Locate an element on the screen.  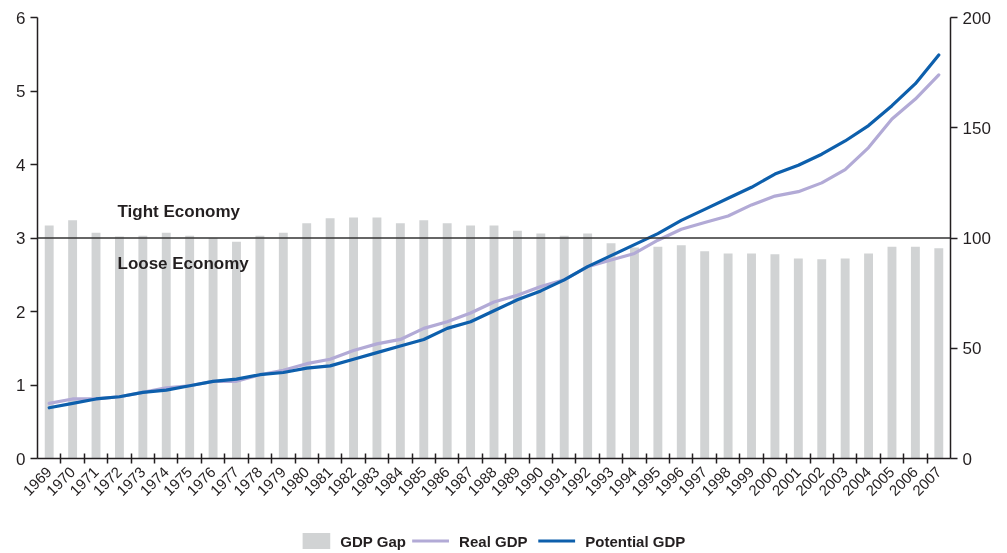
legend-label: Potential GDP is located at coordinates (635, 541).